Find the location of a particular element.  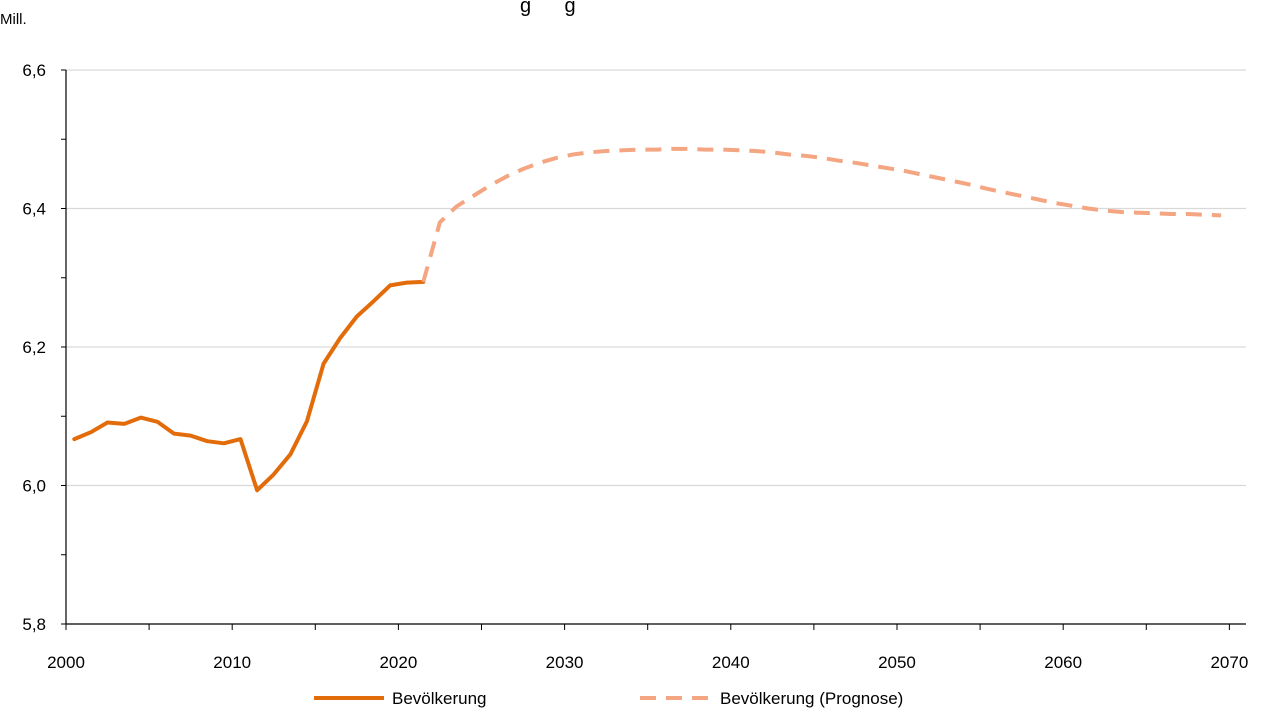

x-tick-label: 2050 is located at coordinates (897, 662).